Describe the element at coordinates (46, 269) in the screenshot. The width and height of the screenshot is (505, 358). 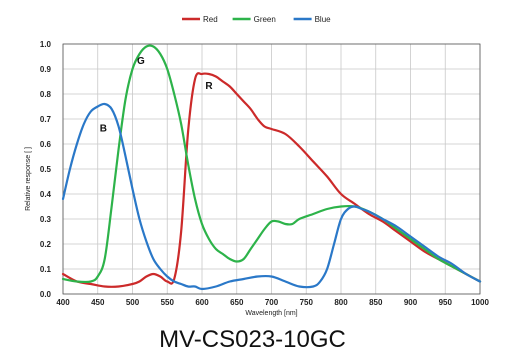
I see `y-tick-label: 0.1` at that location.